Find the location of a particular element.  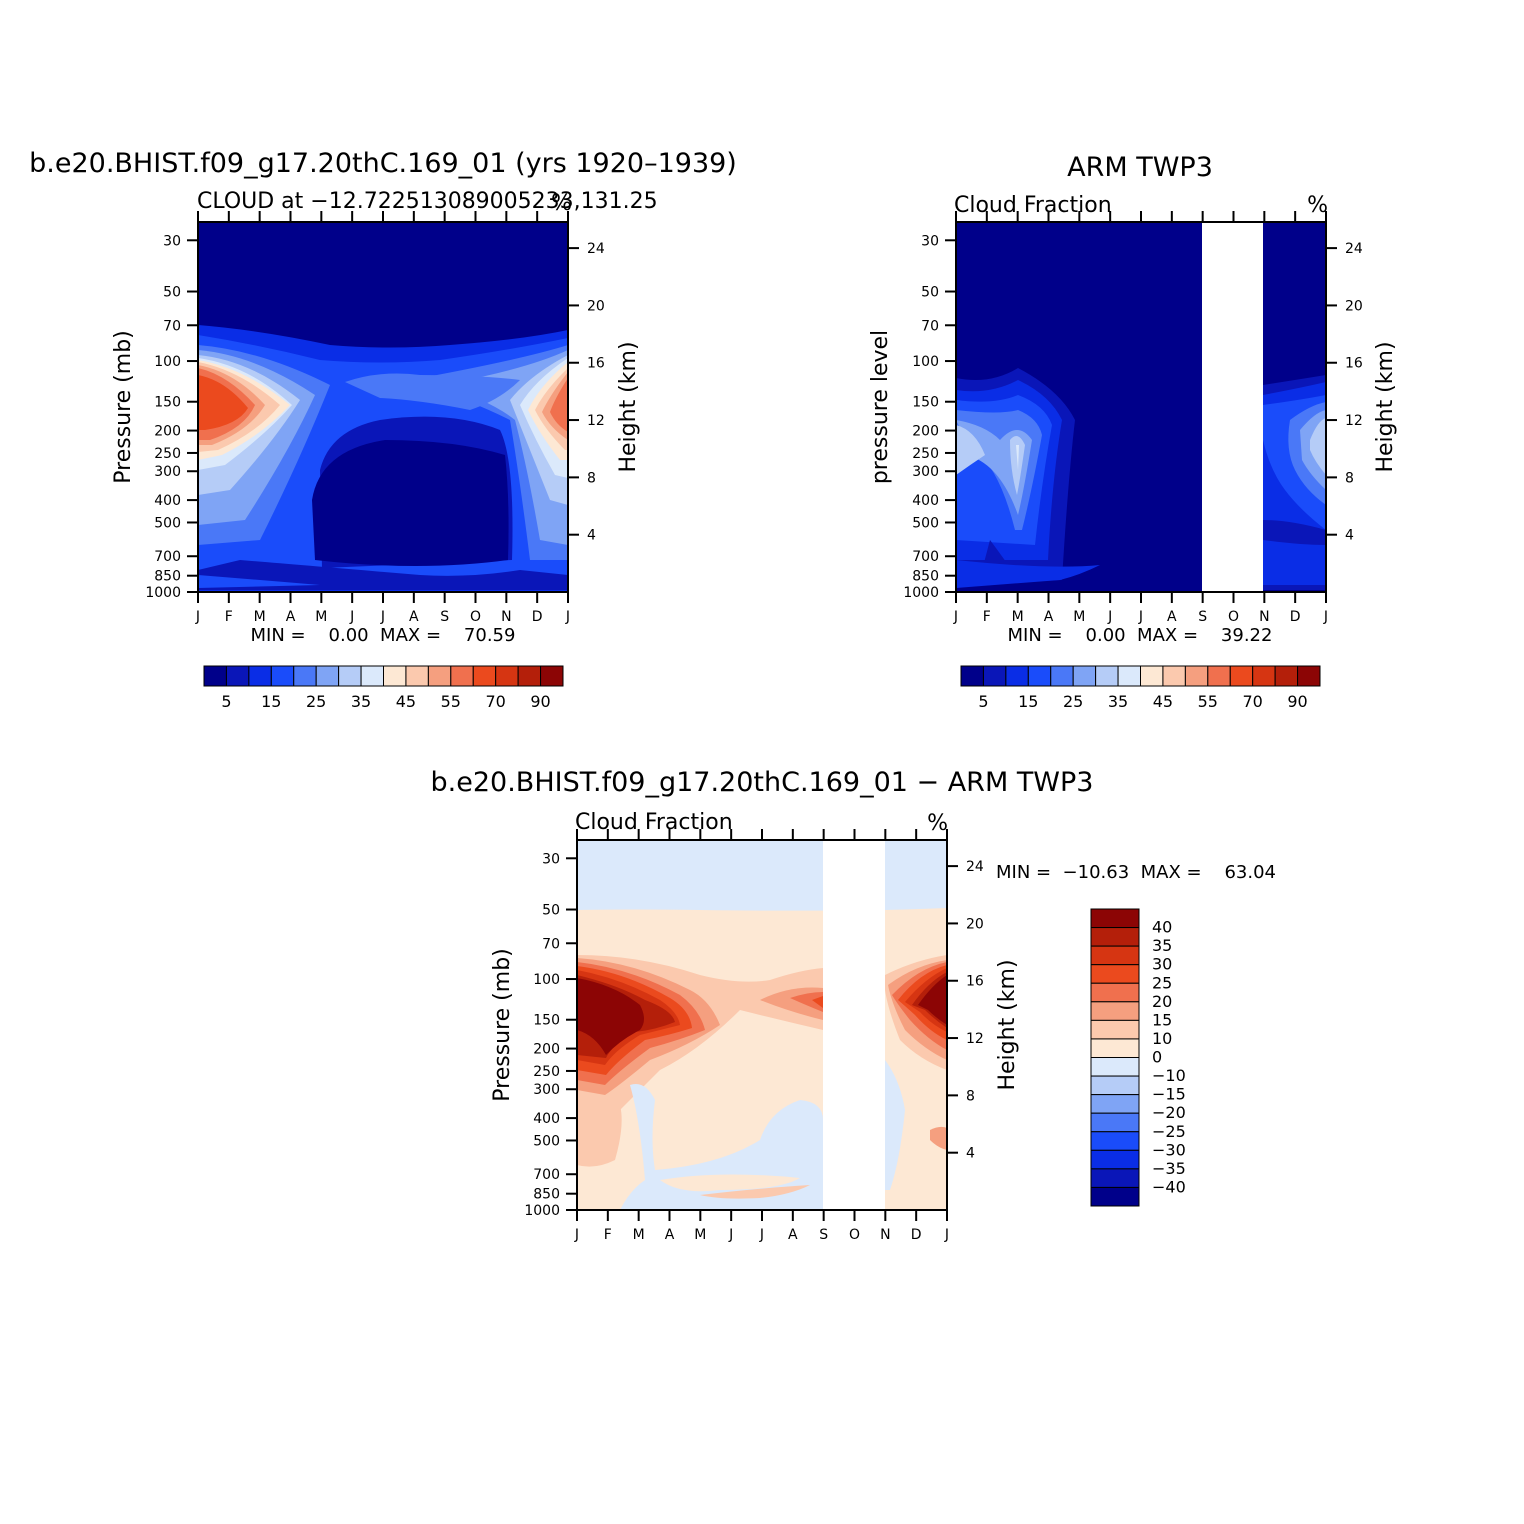

panel-obs-field is located at coordinates (1141, 407).